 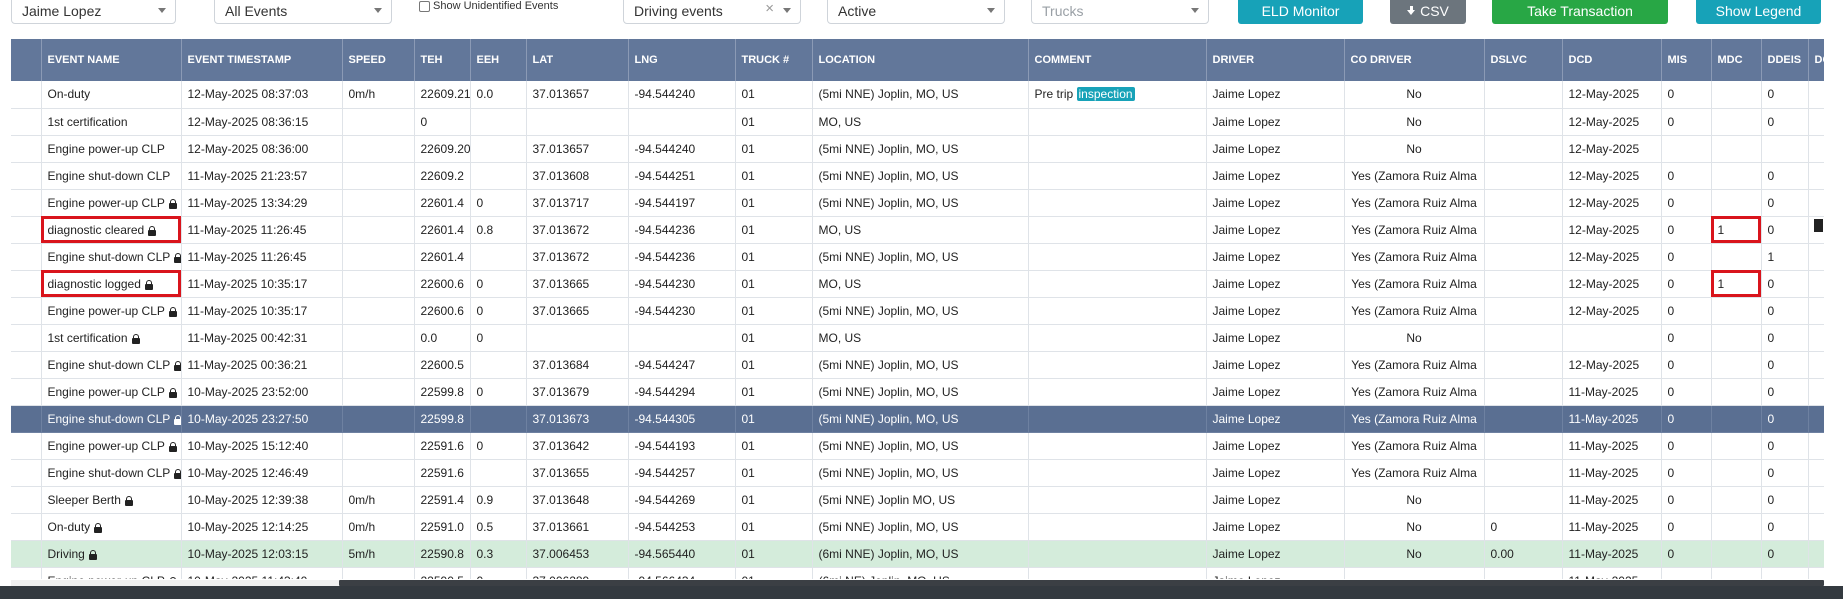 What do you see at coordinates (1580, 12) in the screenshot?
I see `take-transaction-button: Take Transaction` at bounding box center [1580, 12].